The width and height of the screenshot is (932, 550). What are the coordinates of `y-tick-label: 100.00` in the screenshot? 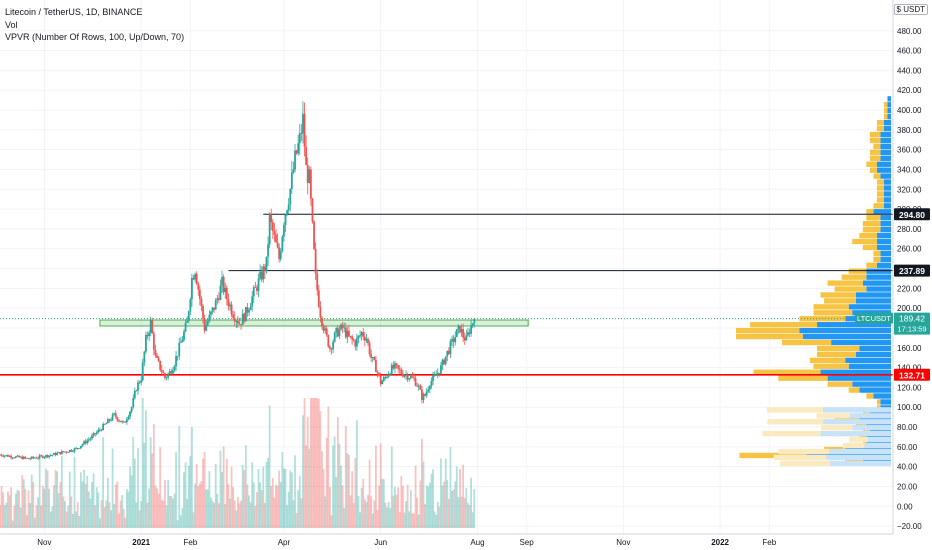 It's located at (909, 407).